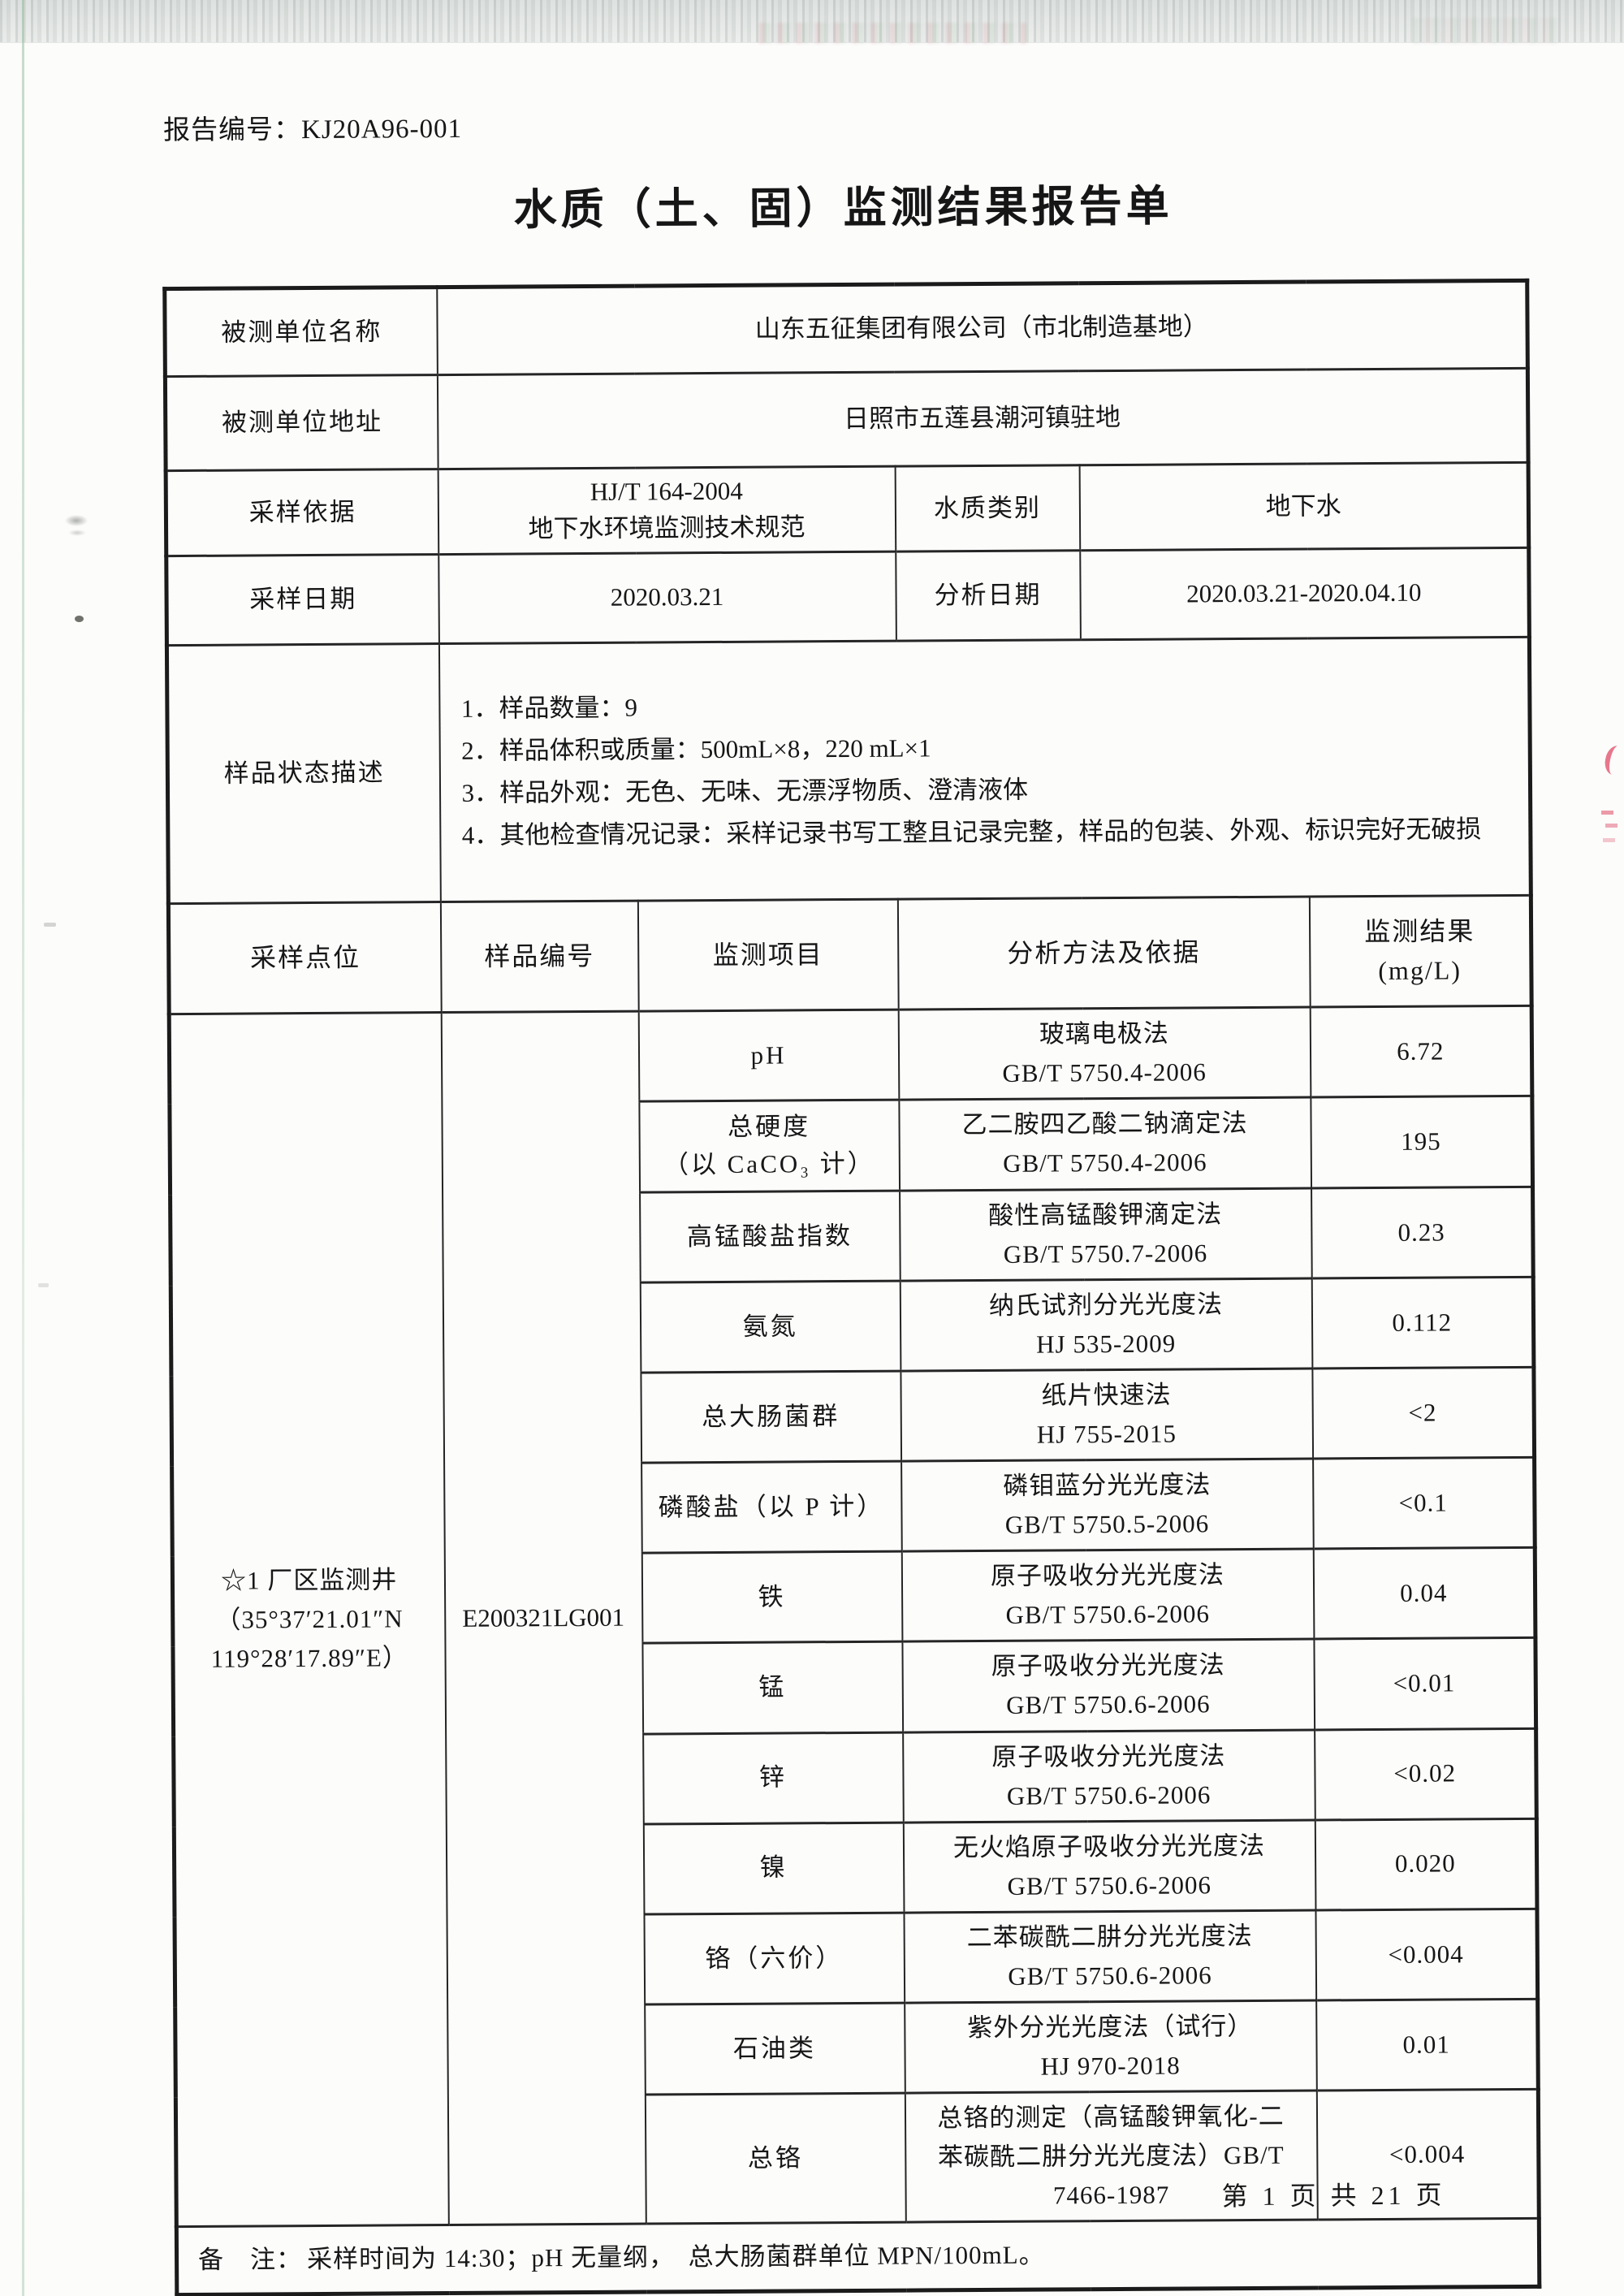 The image size is (1624, 2296). I want to click on item-cell: 氨氮, so click(771, 1327).